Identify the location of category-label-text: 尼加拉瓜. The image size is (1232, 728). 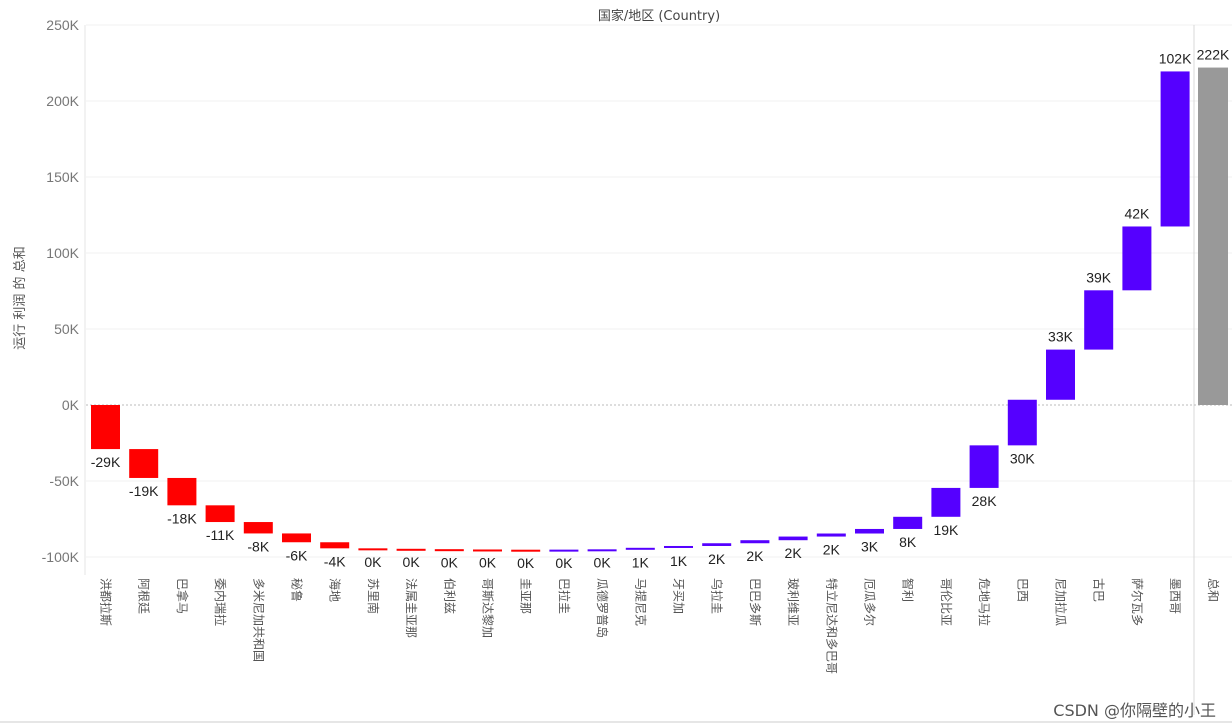
(1061, 602).